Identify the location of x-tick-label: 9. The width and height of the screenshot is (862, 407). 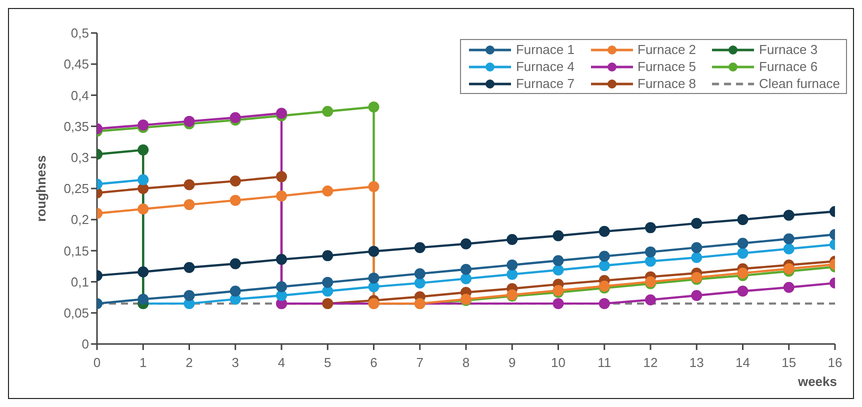
(512, 362).